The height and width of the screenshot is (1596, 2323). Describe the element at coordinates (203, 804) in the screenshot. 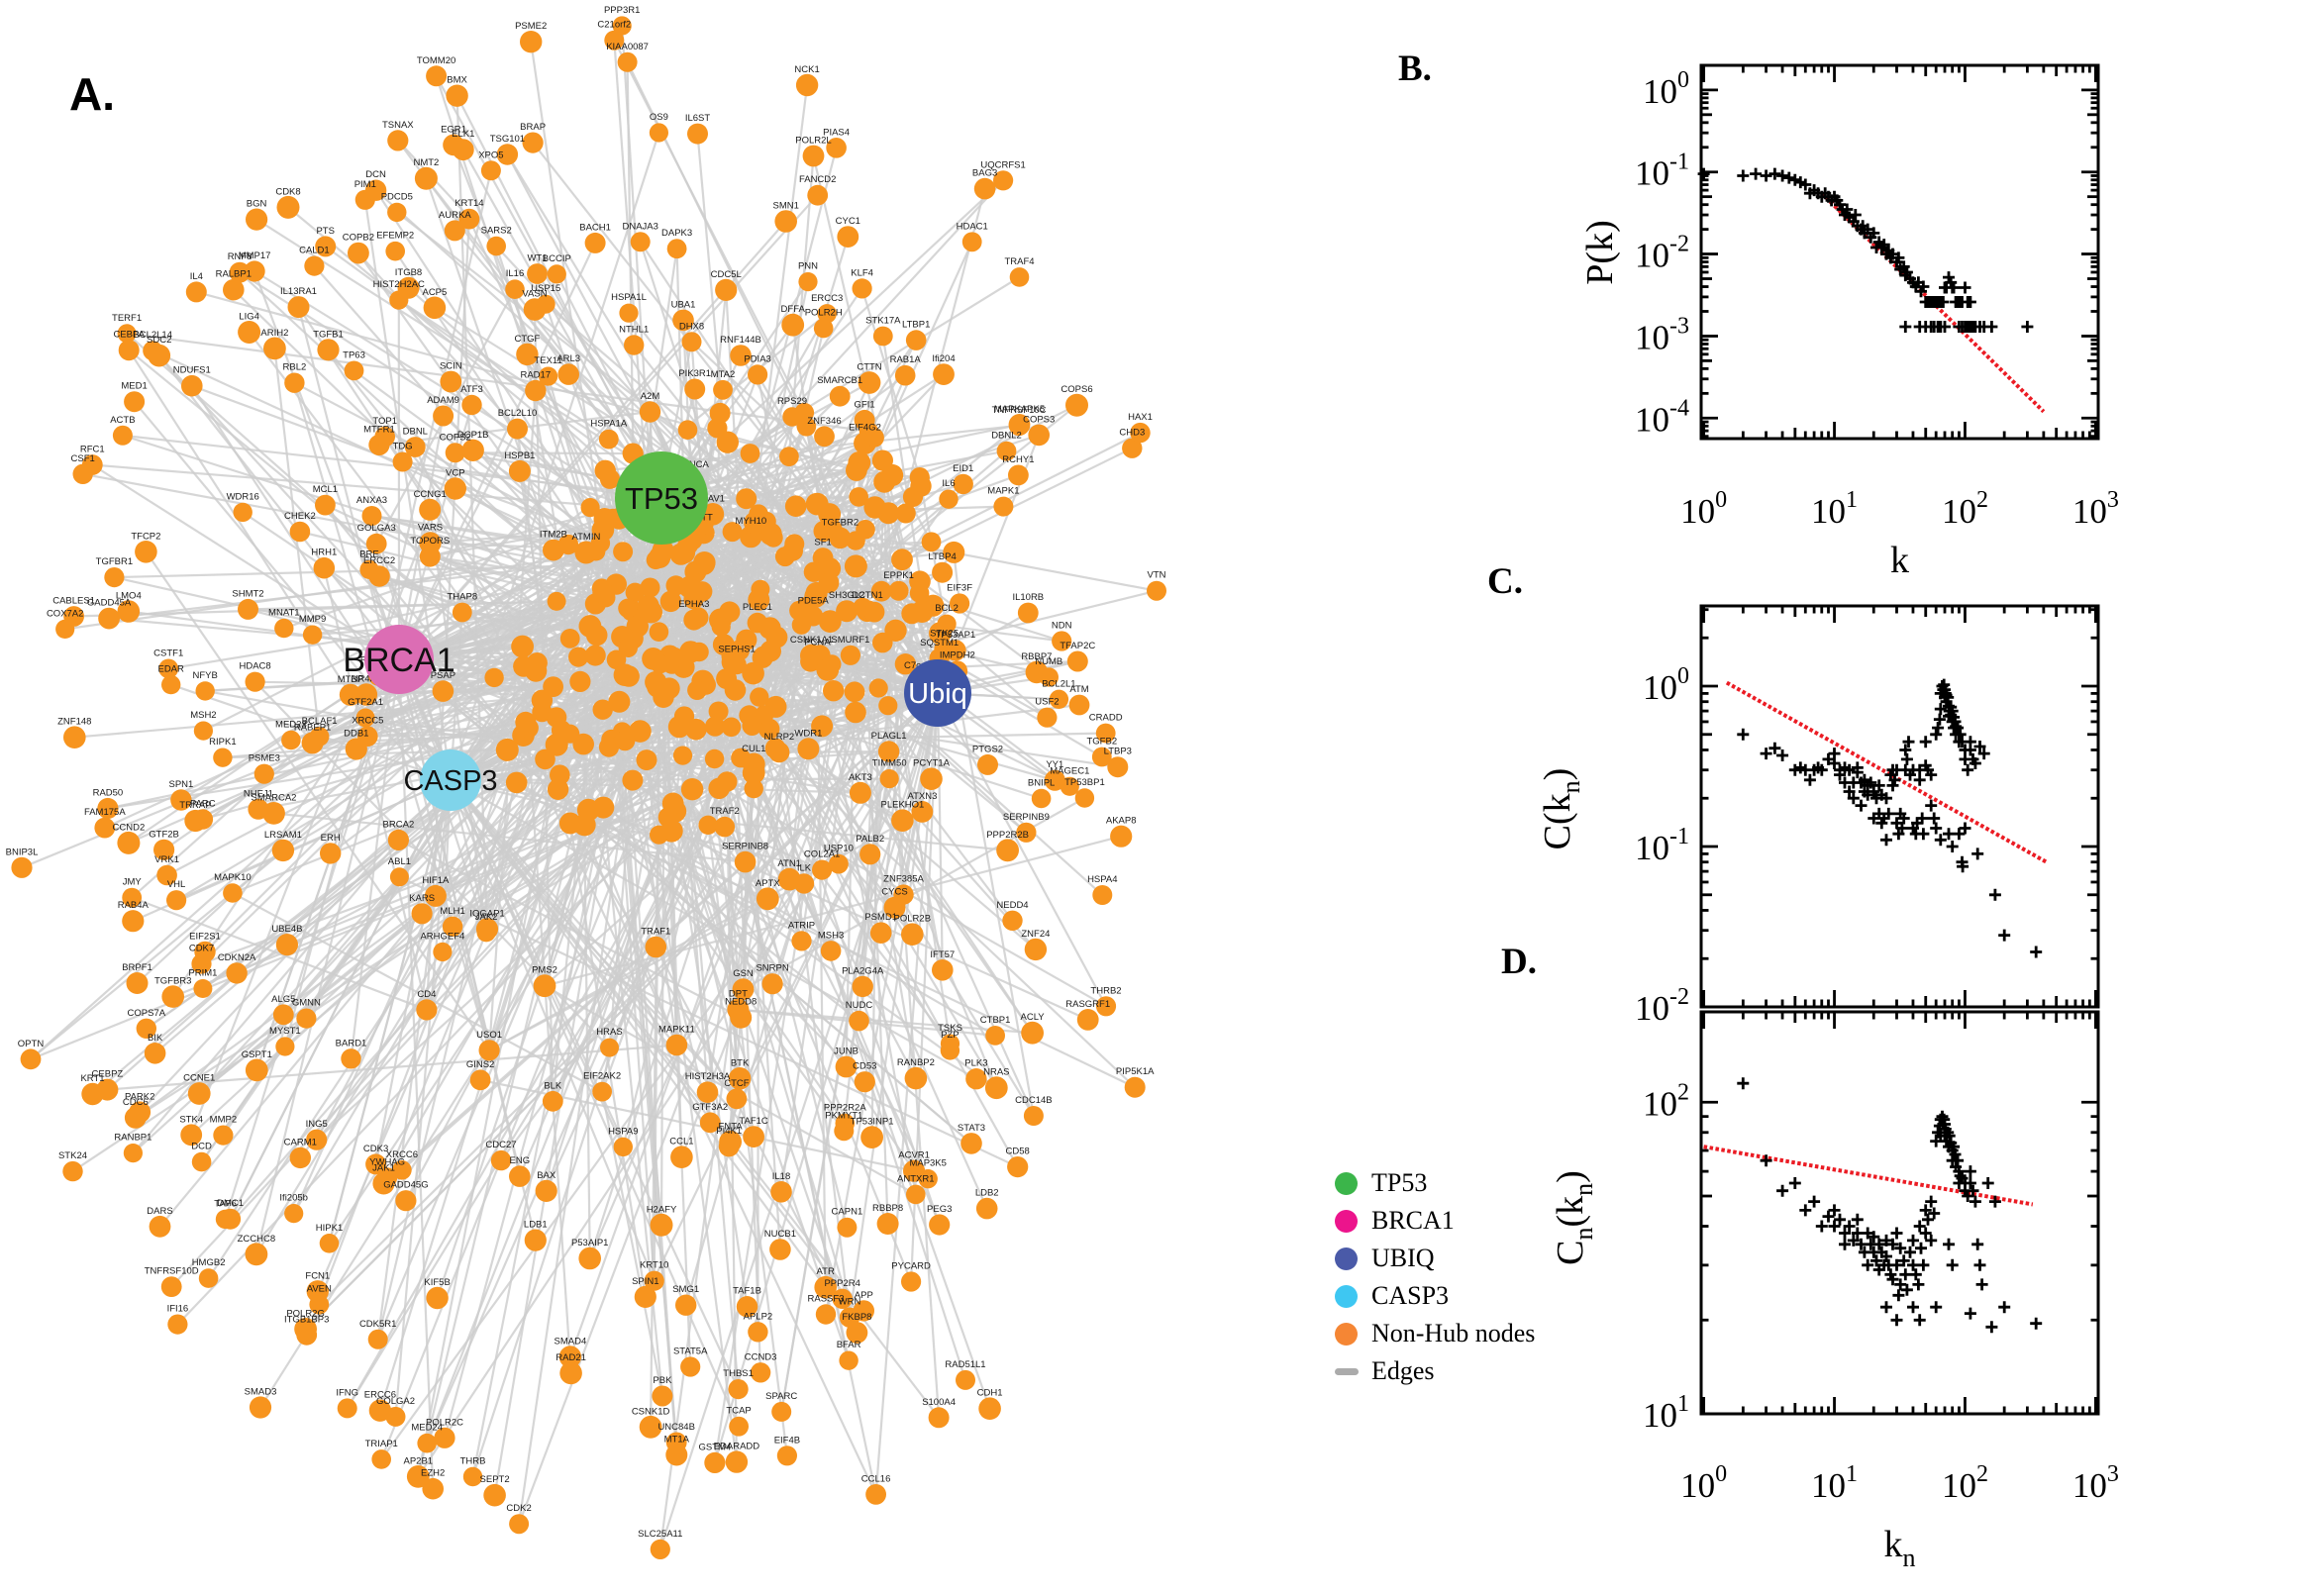

I see `network-node-label: PARC` at that location.